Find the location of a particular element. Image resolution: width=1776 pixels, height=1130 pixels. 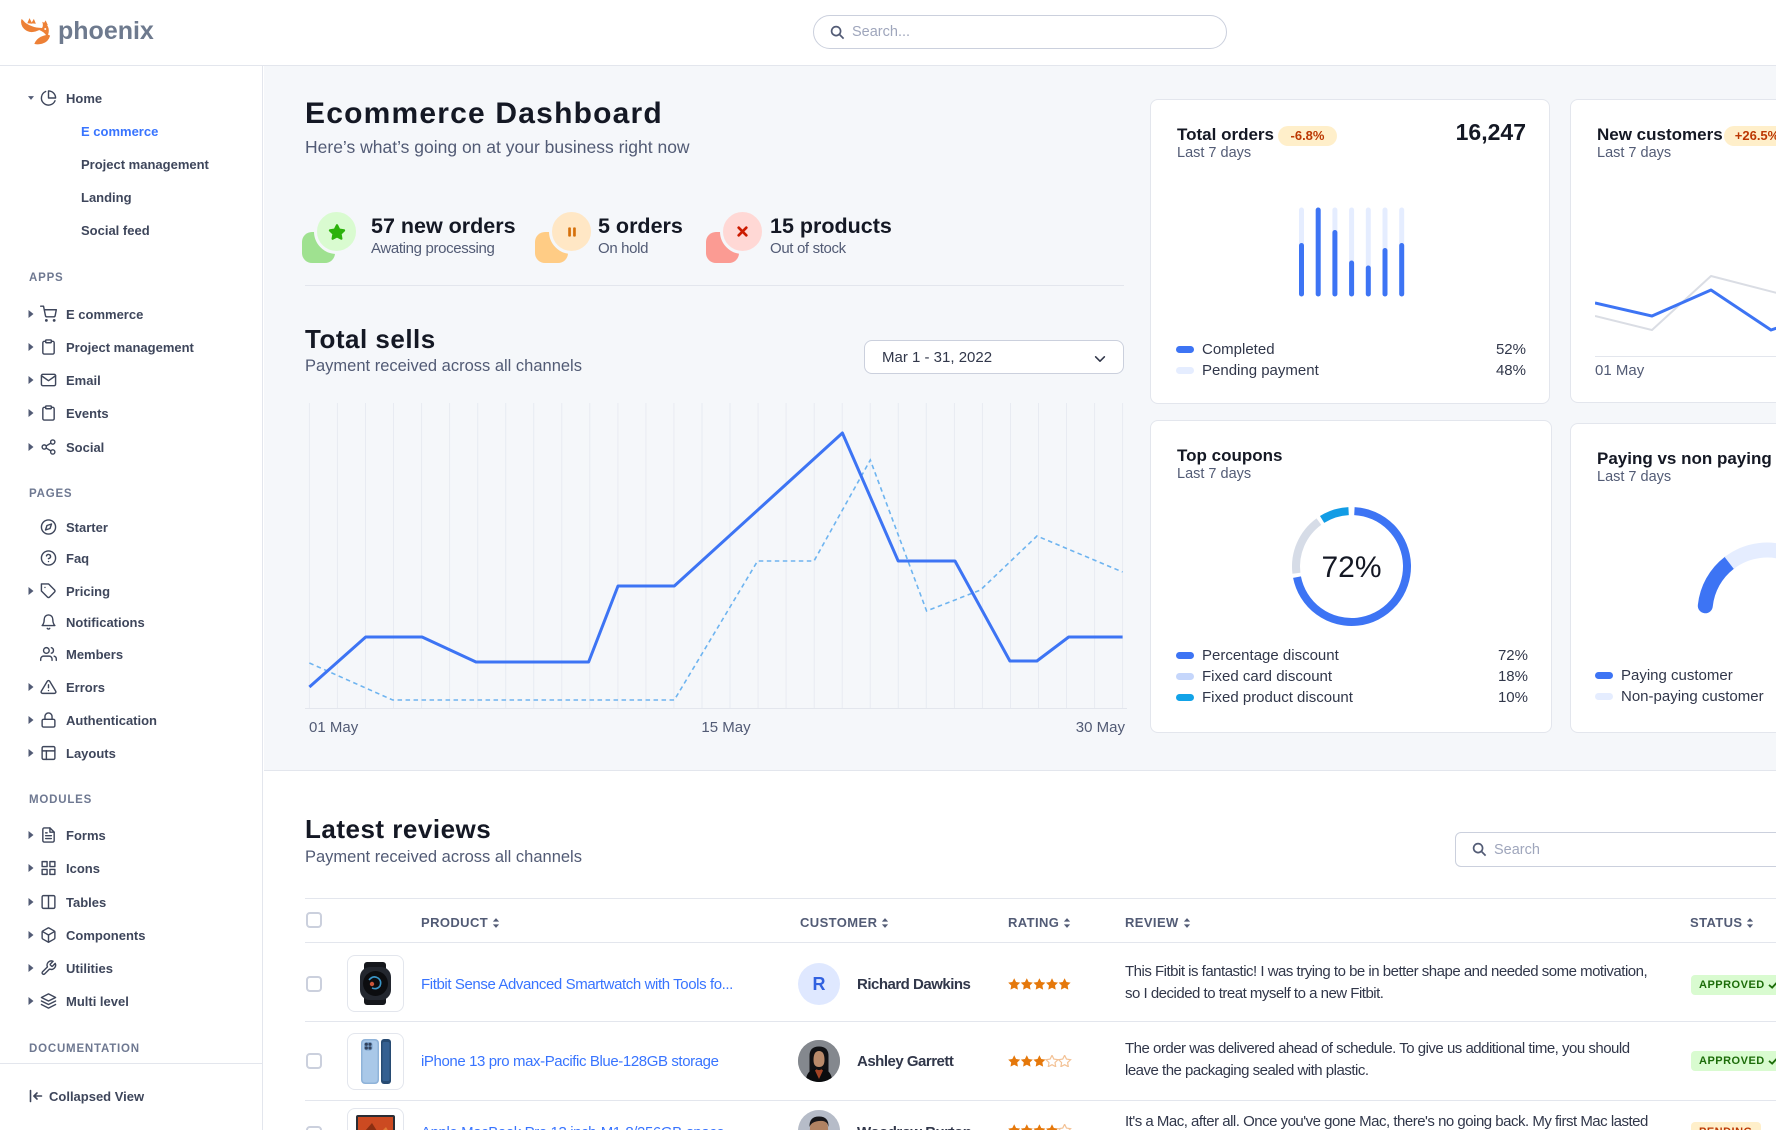

svg-text: 15 May is located at coordinates (726, 727).